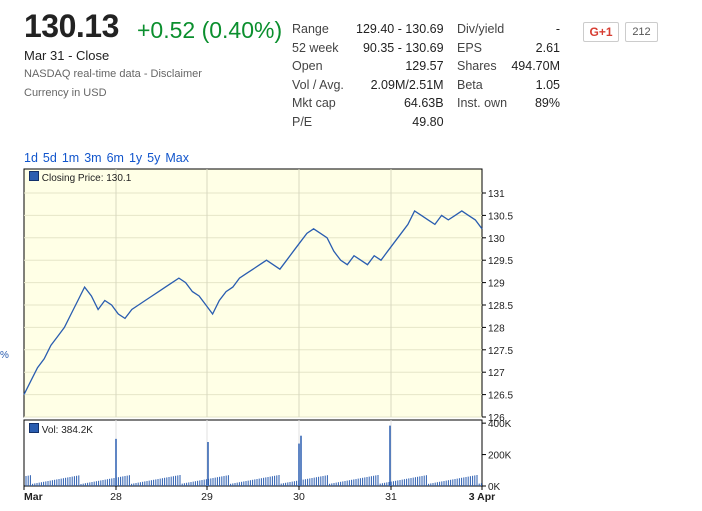  What do you see at coordinates (496, 194) in the screenshot?
I see `price-tick-label: 131` at bounding box center [496, 194].